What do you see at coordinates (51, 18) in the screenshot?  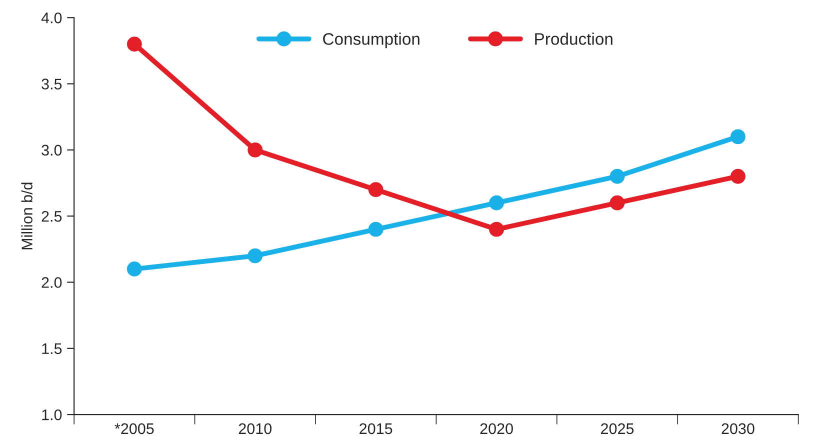 I see `y-tick-label: 4.0` at bounding box center [51, 18].